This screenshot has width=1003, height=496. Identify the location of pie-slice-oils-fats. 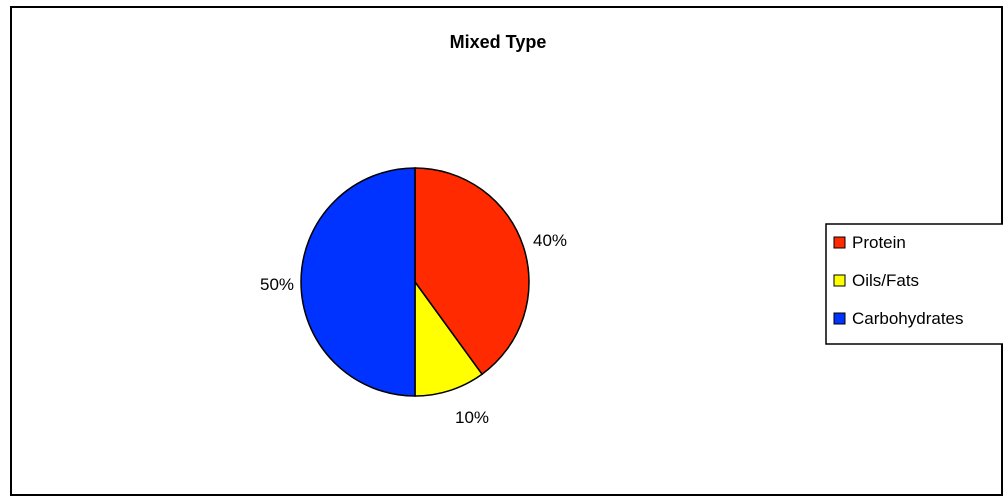
(449, 338).